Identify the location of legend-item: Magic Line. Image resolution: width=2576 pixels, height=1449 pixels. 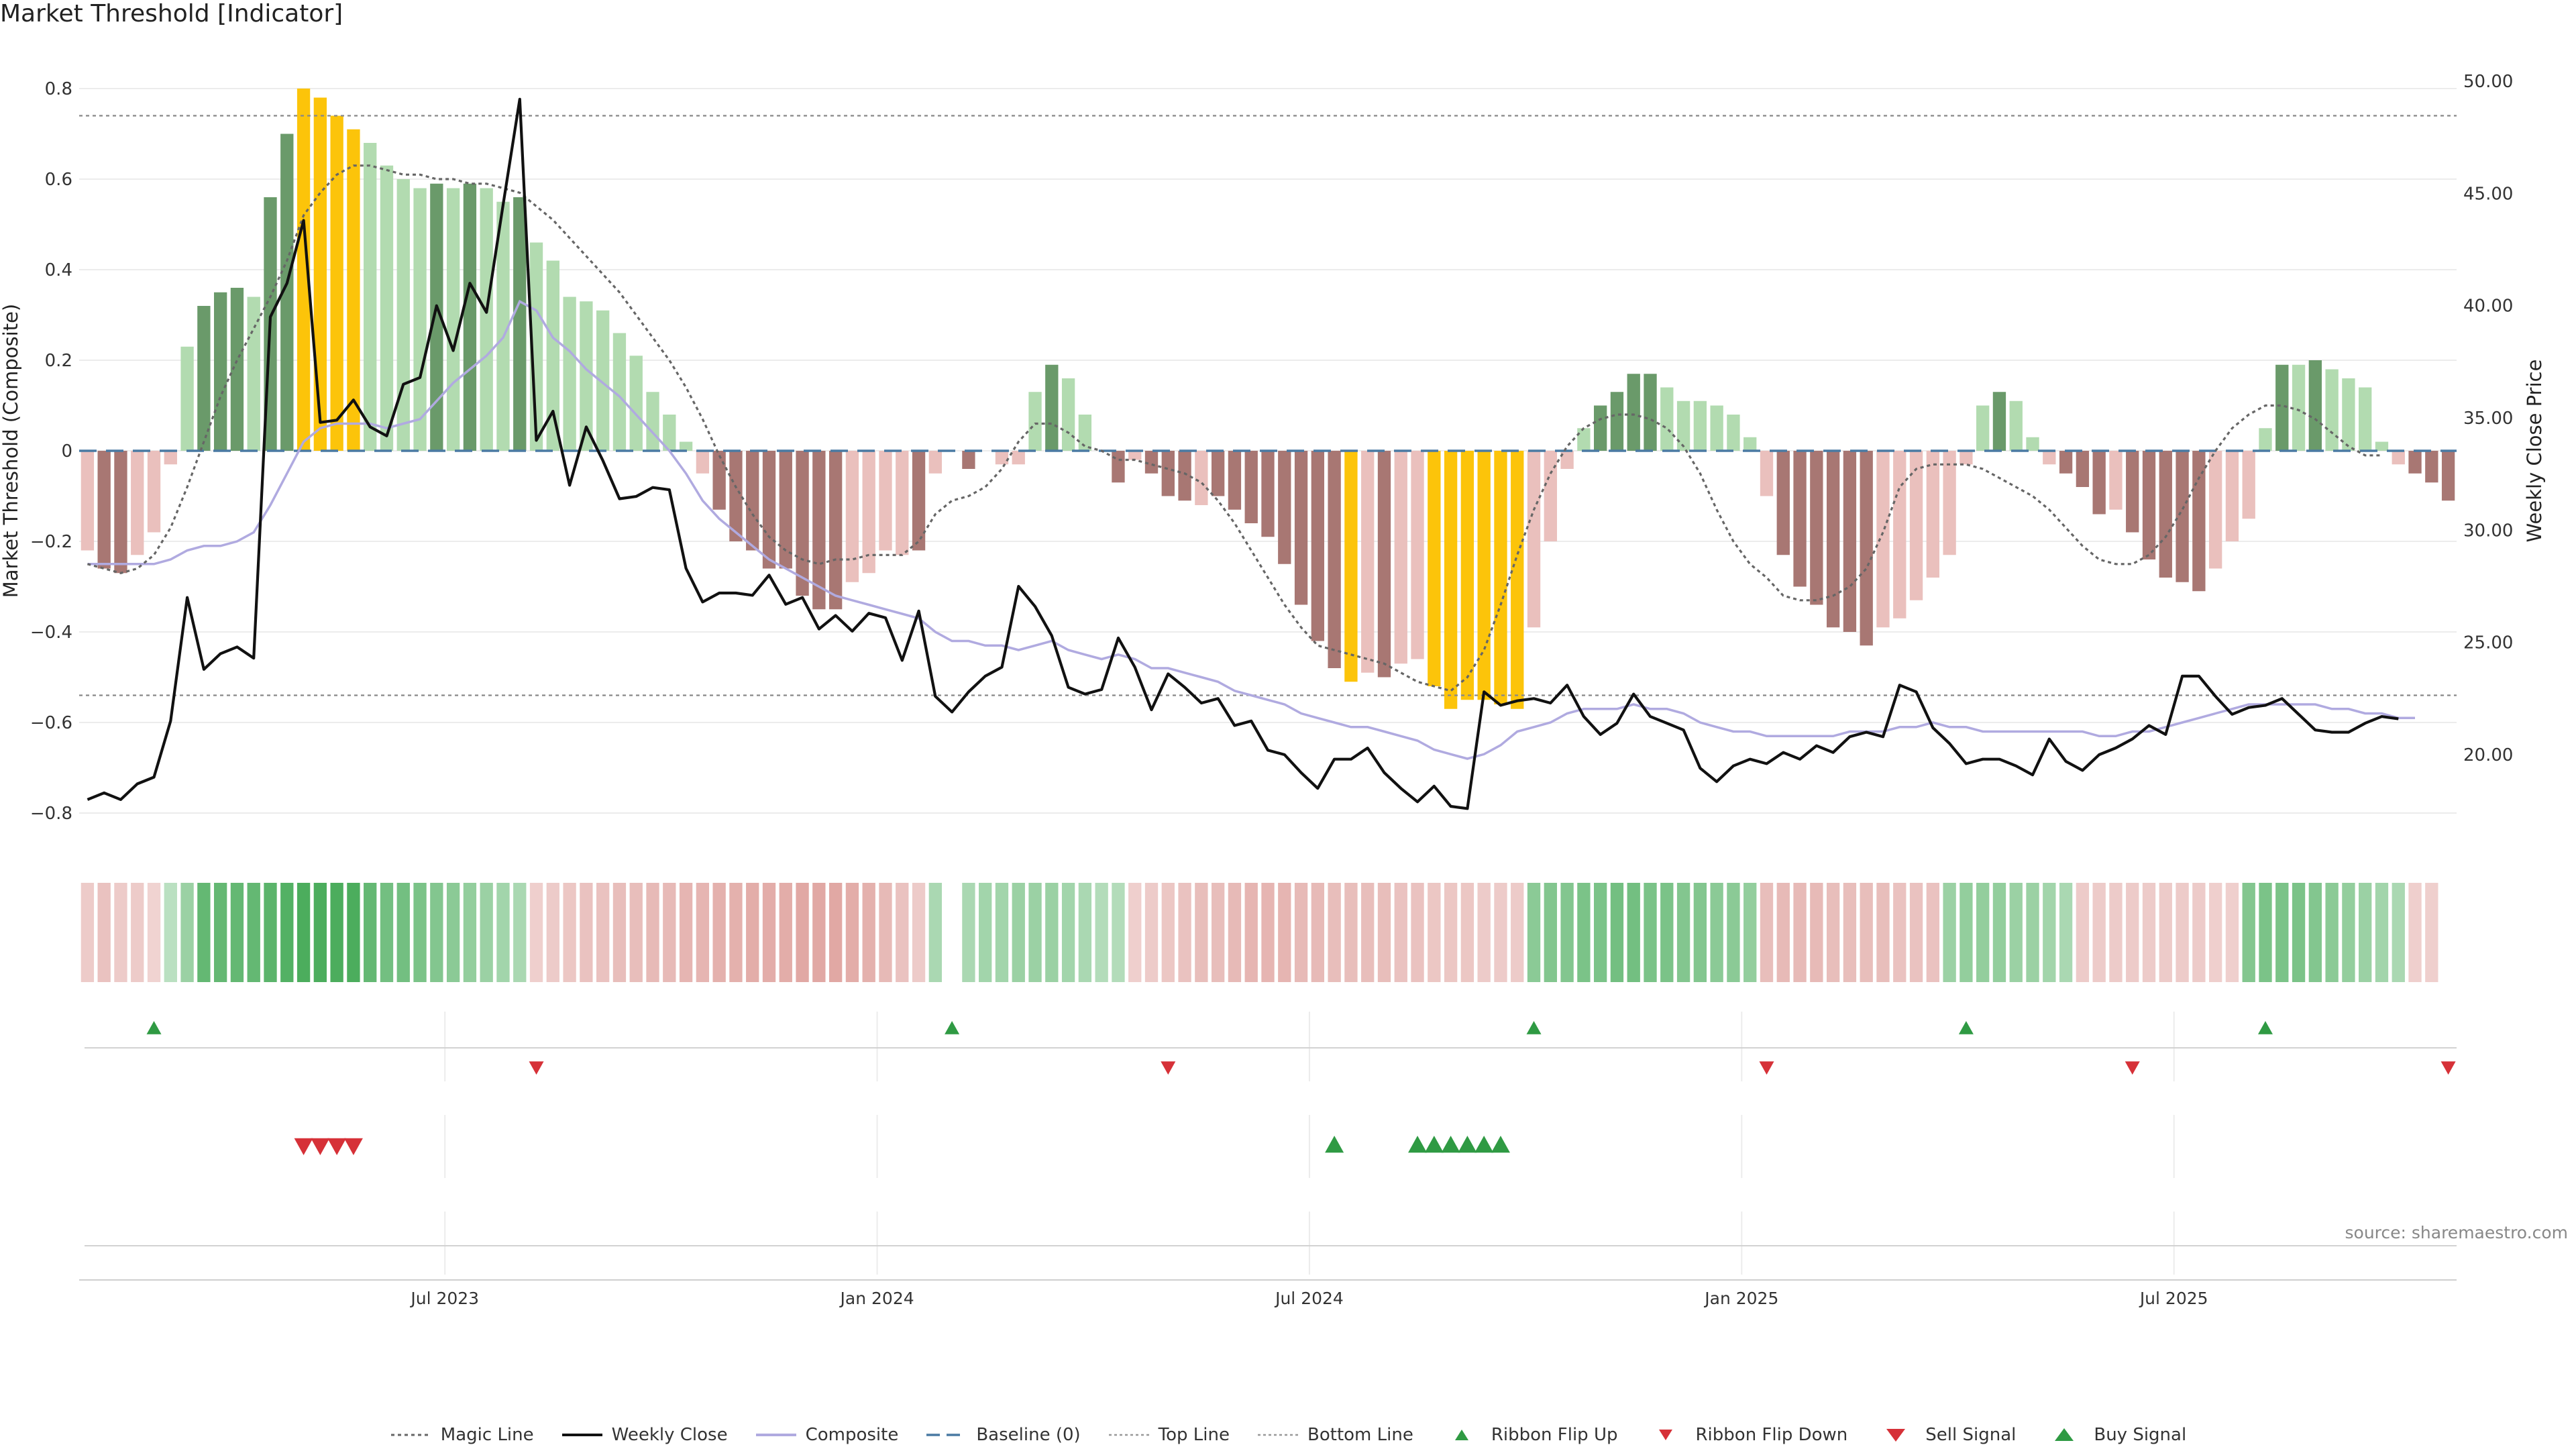
(462, 1435).